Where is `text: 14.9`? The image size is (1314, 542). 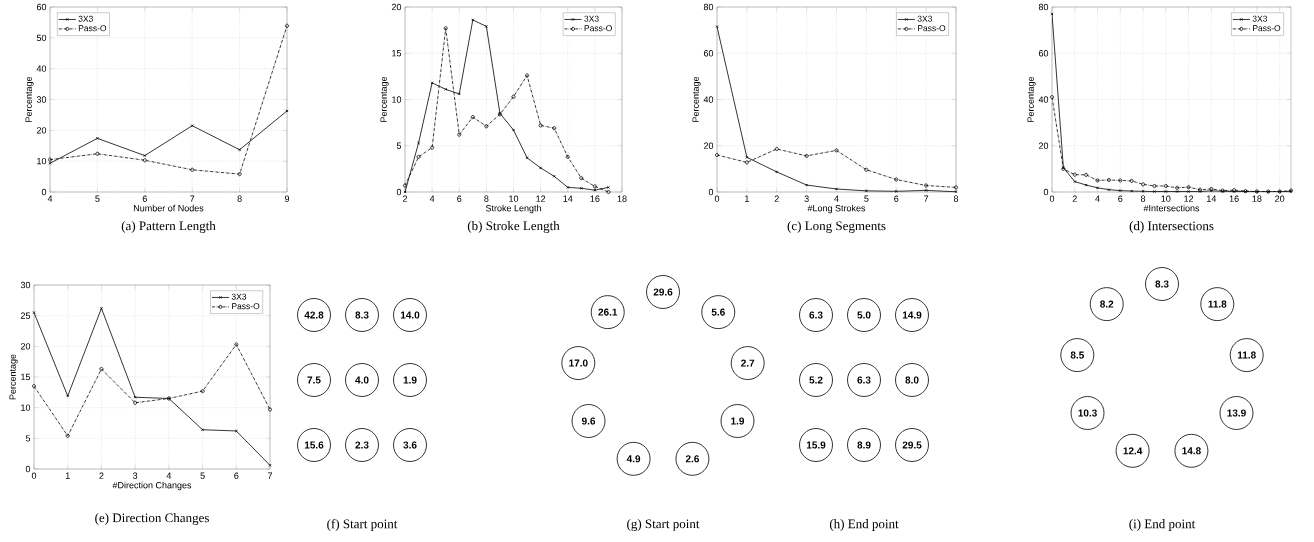
text: 14.9 is located at coordinates (912, 315).